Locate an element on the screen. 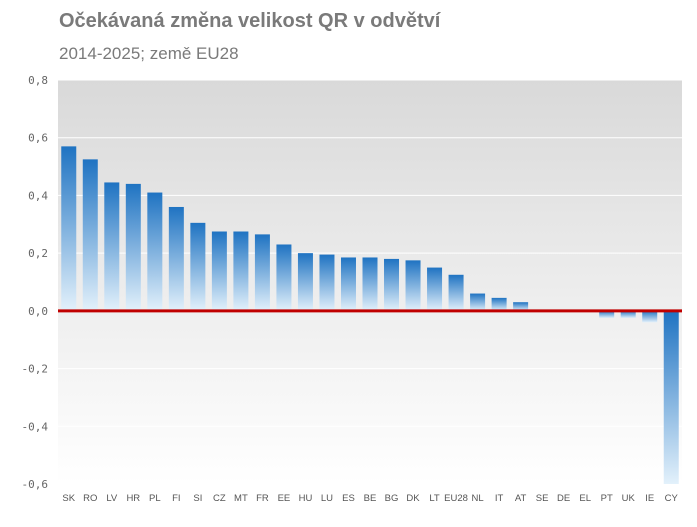  bar-lt is located at coordinates (435, 289).